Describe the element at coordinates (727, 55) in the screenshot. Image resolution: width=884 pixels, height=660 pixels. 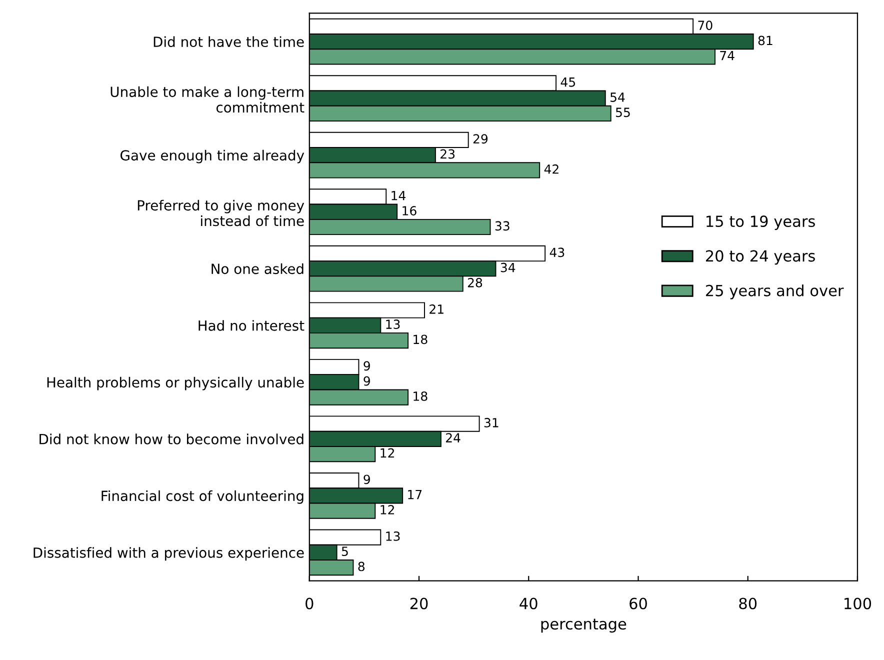
I see `data-label: 74` at that location.